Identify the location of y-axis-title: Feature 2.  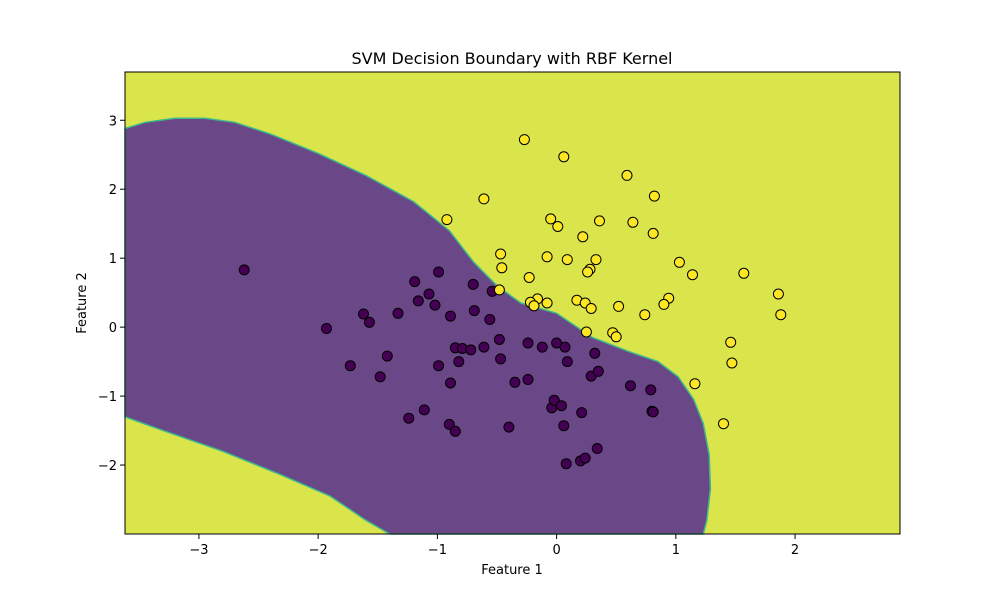
(82, 303).